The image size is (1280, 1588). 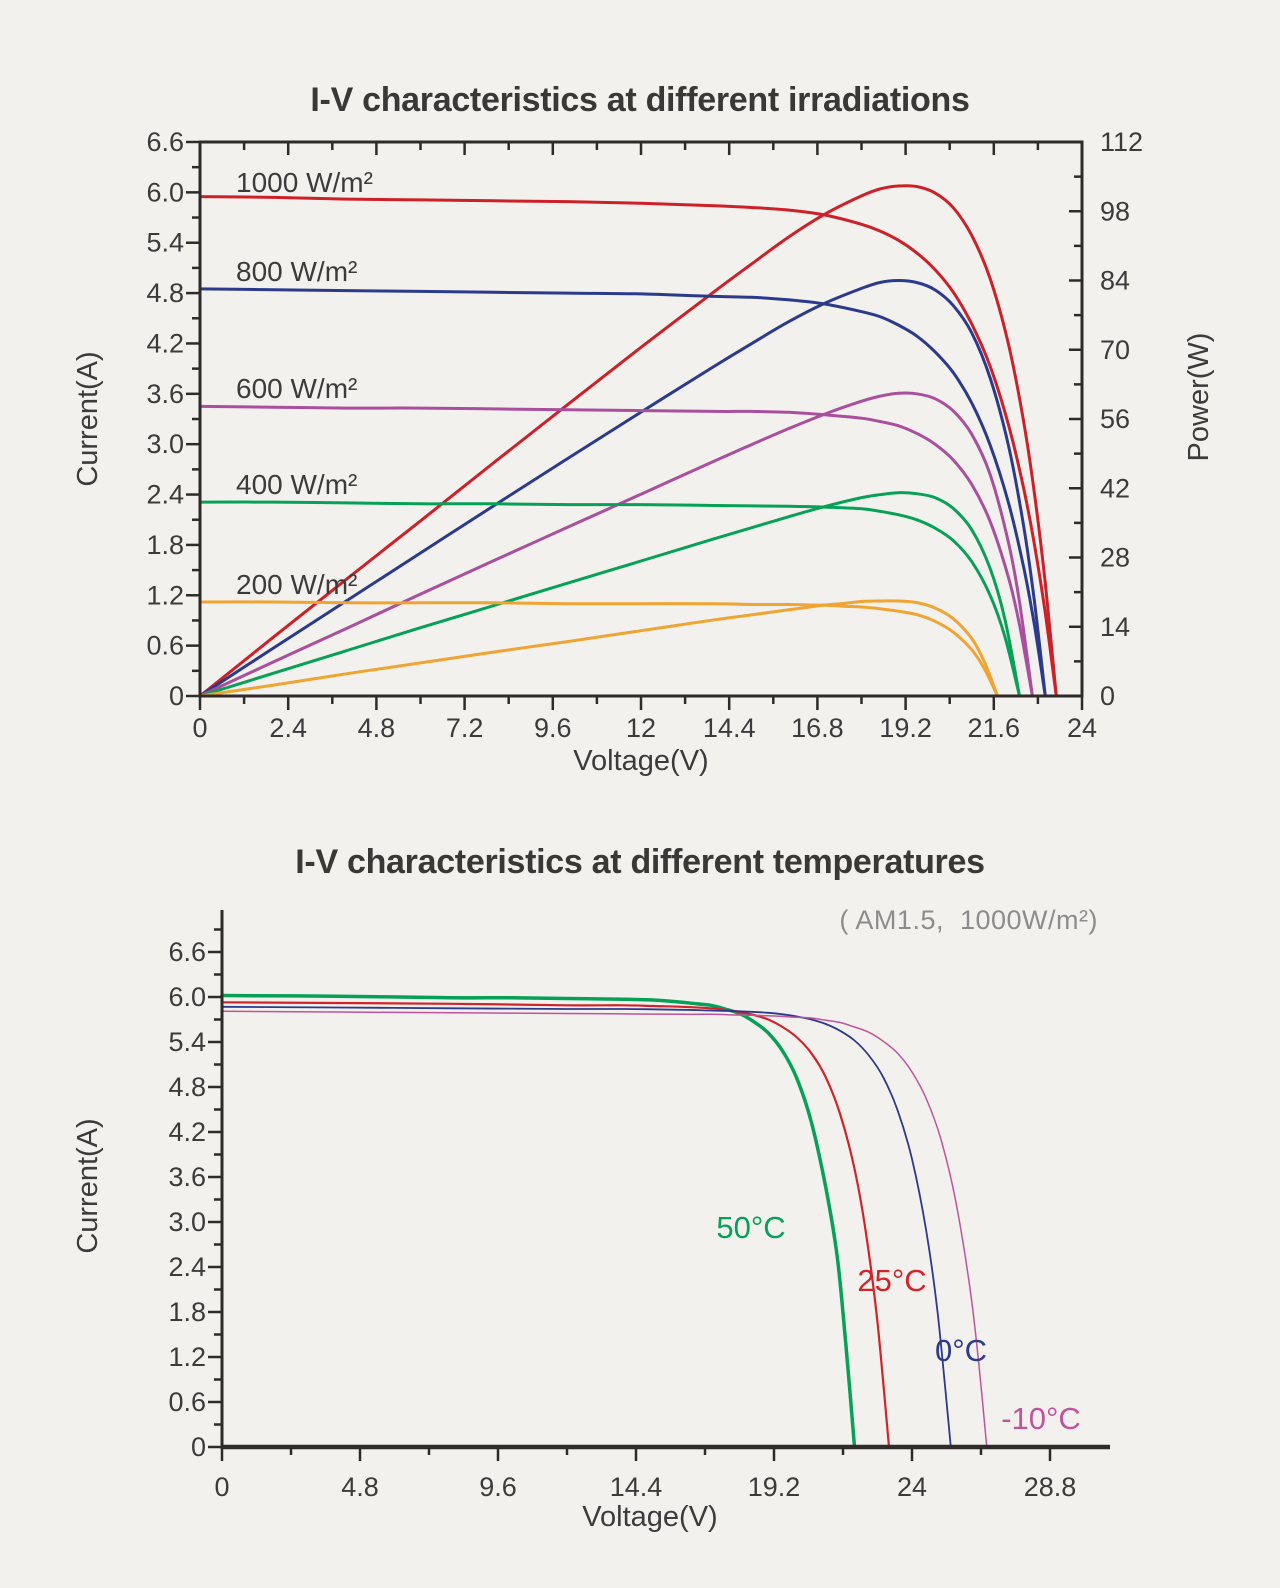 I want to click on test-conditions-annotation: ( AM1.5, 1000W/m²), so click(x=968, y=920).